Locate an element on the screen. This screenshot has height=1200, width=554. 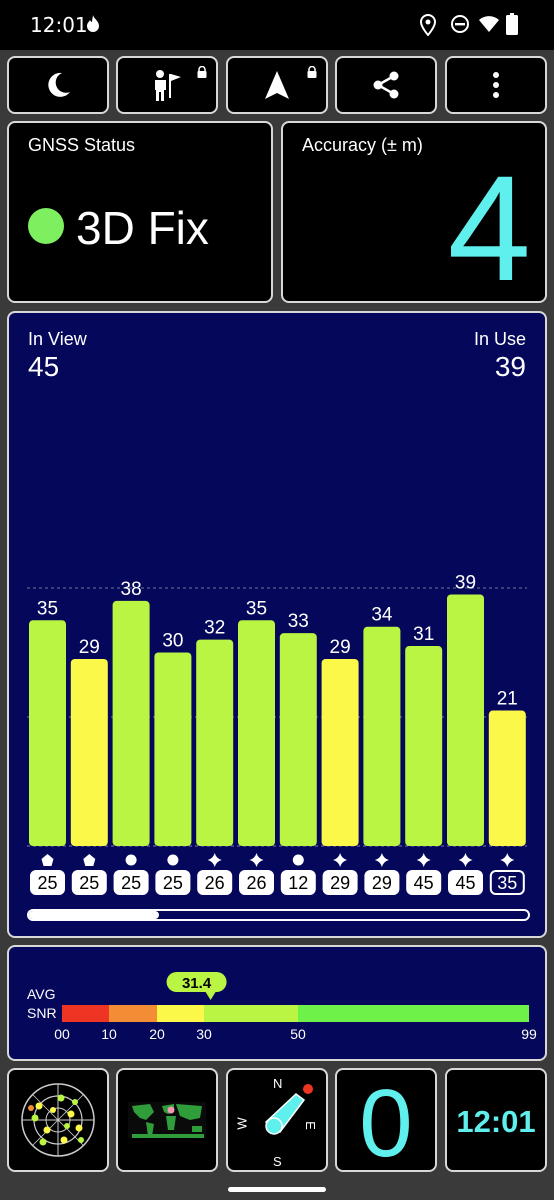
world-map-icon is located at coordinates (167, 1120).